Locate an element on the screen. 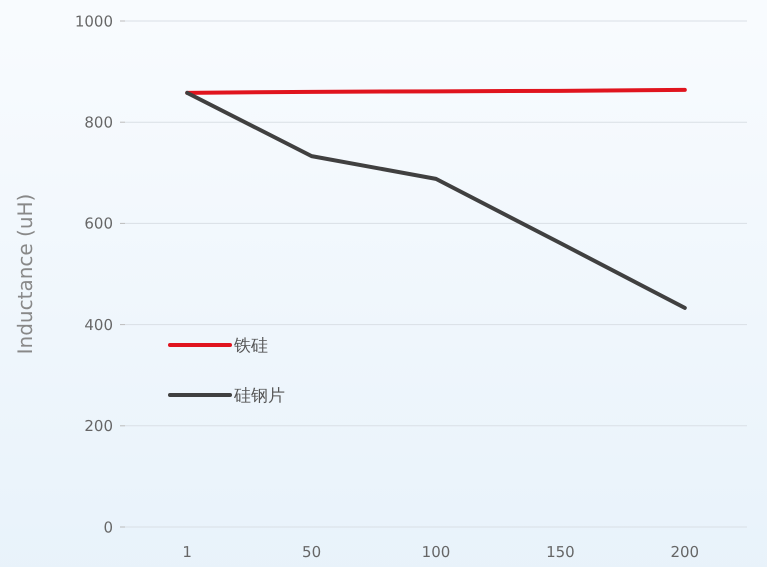  y-tick-label: 200 is located at coordinates (98, 426).